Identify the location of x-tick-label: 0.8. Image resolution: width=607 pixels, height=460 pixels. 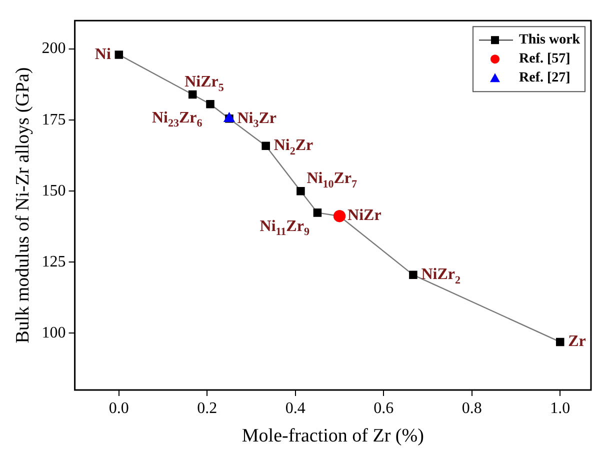
(472, 408).